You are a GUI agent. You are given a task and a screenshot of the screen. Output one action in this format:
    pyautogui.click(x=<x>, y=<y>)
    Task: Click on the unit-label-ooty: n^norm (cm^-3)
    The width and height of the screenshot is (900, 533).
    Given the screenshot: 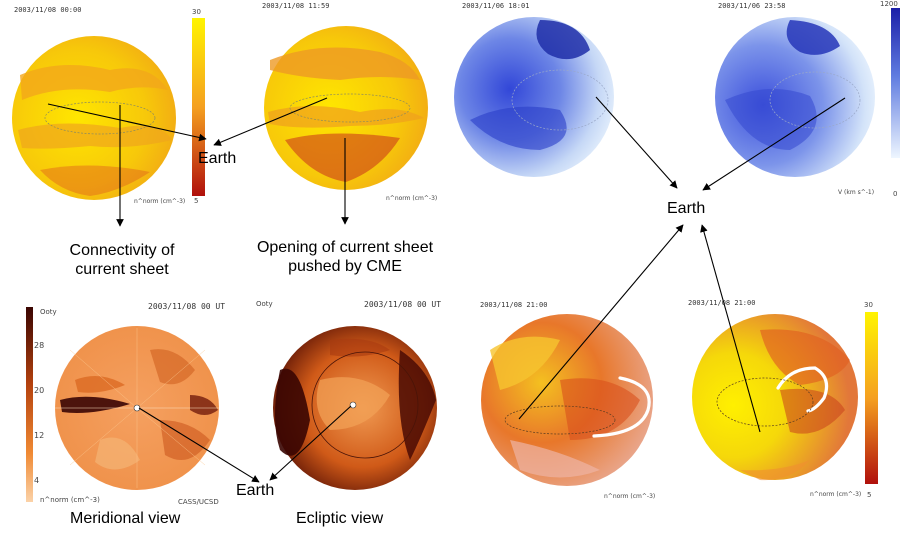 What is the action you would take?
    pyautogui.click(x=70, y=500)
    